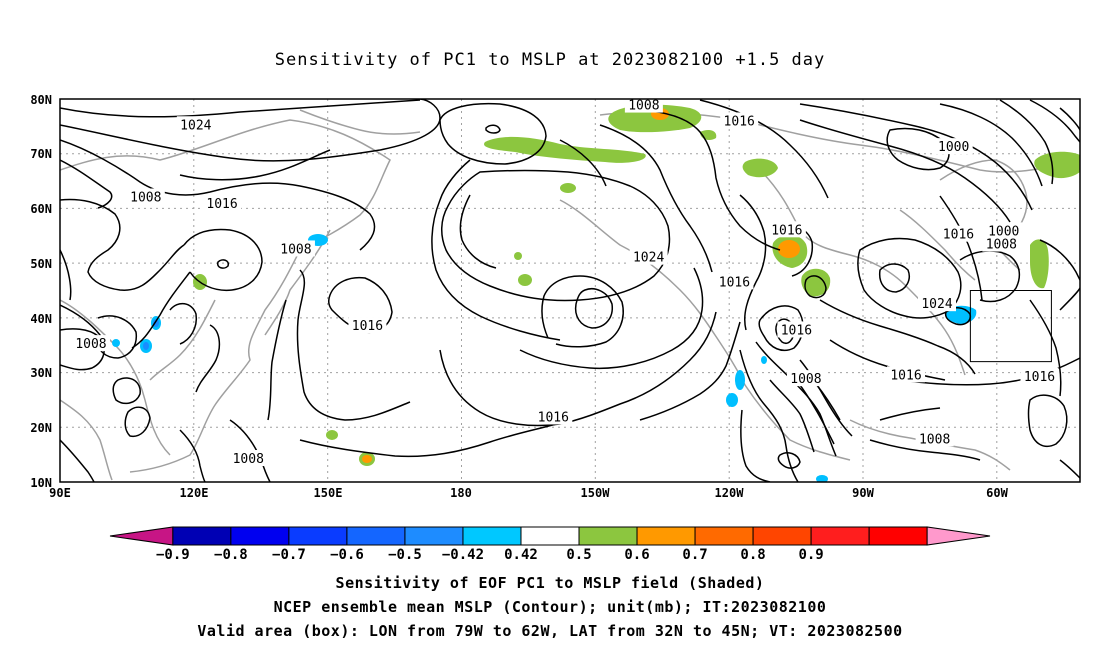 Image resolution: width=1100 pixels, height=650 pixels. What do you see at coordinates (60, 493) in the screenshot?
I see `lon-label: 90E` at bounding box center [60, 493].